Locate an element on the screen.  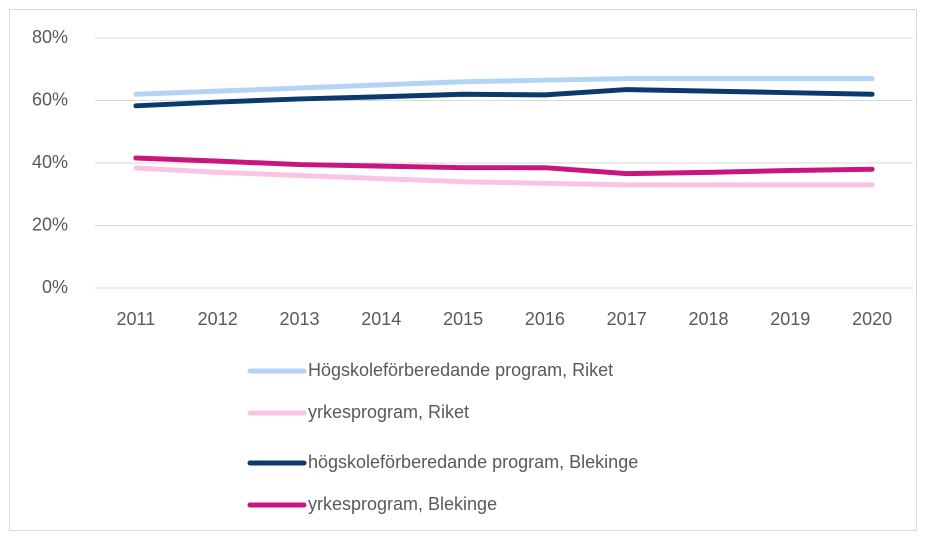
x-tick-label: 2017 is located at coordinates (627, 319).